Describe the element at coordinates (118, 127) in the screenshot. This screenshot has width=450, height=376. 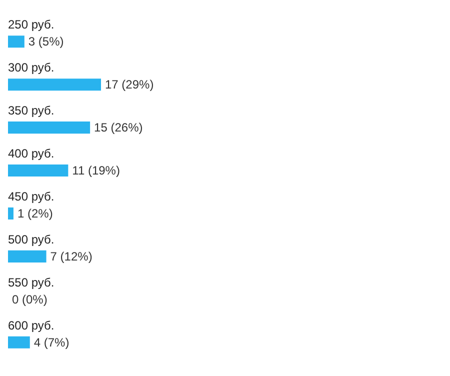
I see `data-label: 15 (26%)` at that location.